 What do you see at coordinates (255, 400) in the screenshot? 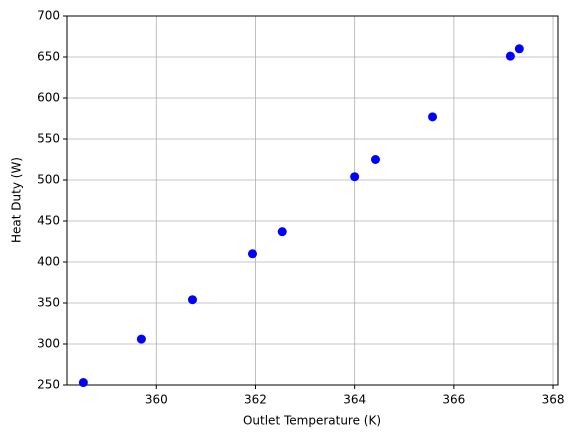
I see `x-tick-label: 362` at bounding box center [255, 400].